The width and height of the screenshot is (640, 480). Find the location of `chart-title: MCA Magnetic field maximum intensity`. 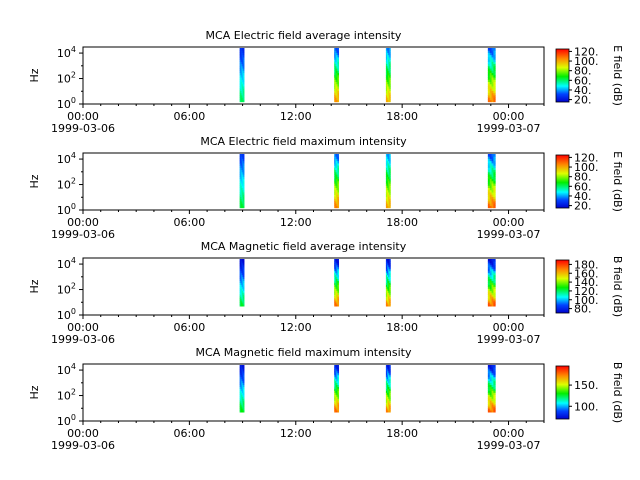

chart-title: MCA Magnetic field maximum intensity is located at coordinates (304, 352).